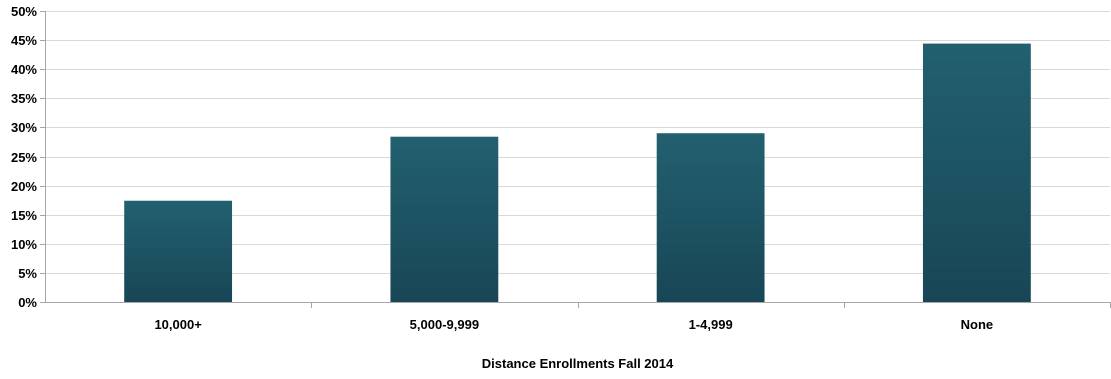 Image resolution: width=1111 pixels, height=379 pixels. I want to click on x-axis-title: Distance Enrollments Fall 2014, so click(578, 363).